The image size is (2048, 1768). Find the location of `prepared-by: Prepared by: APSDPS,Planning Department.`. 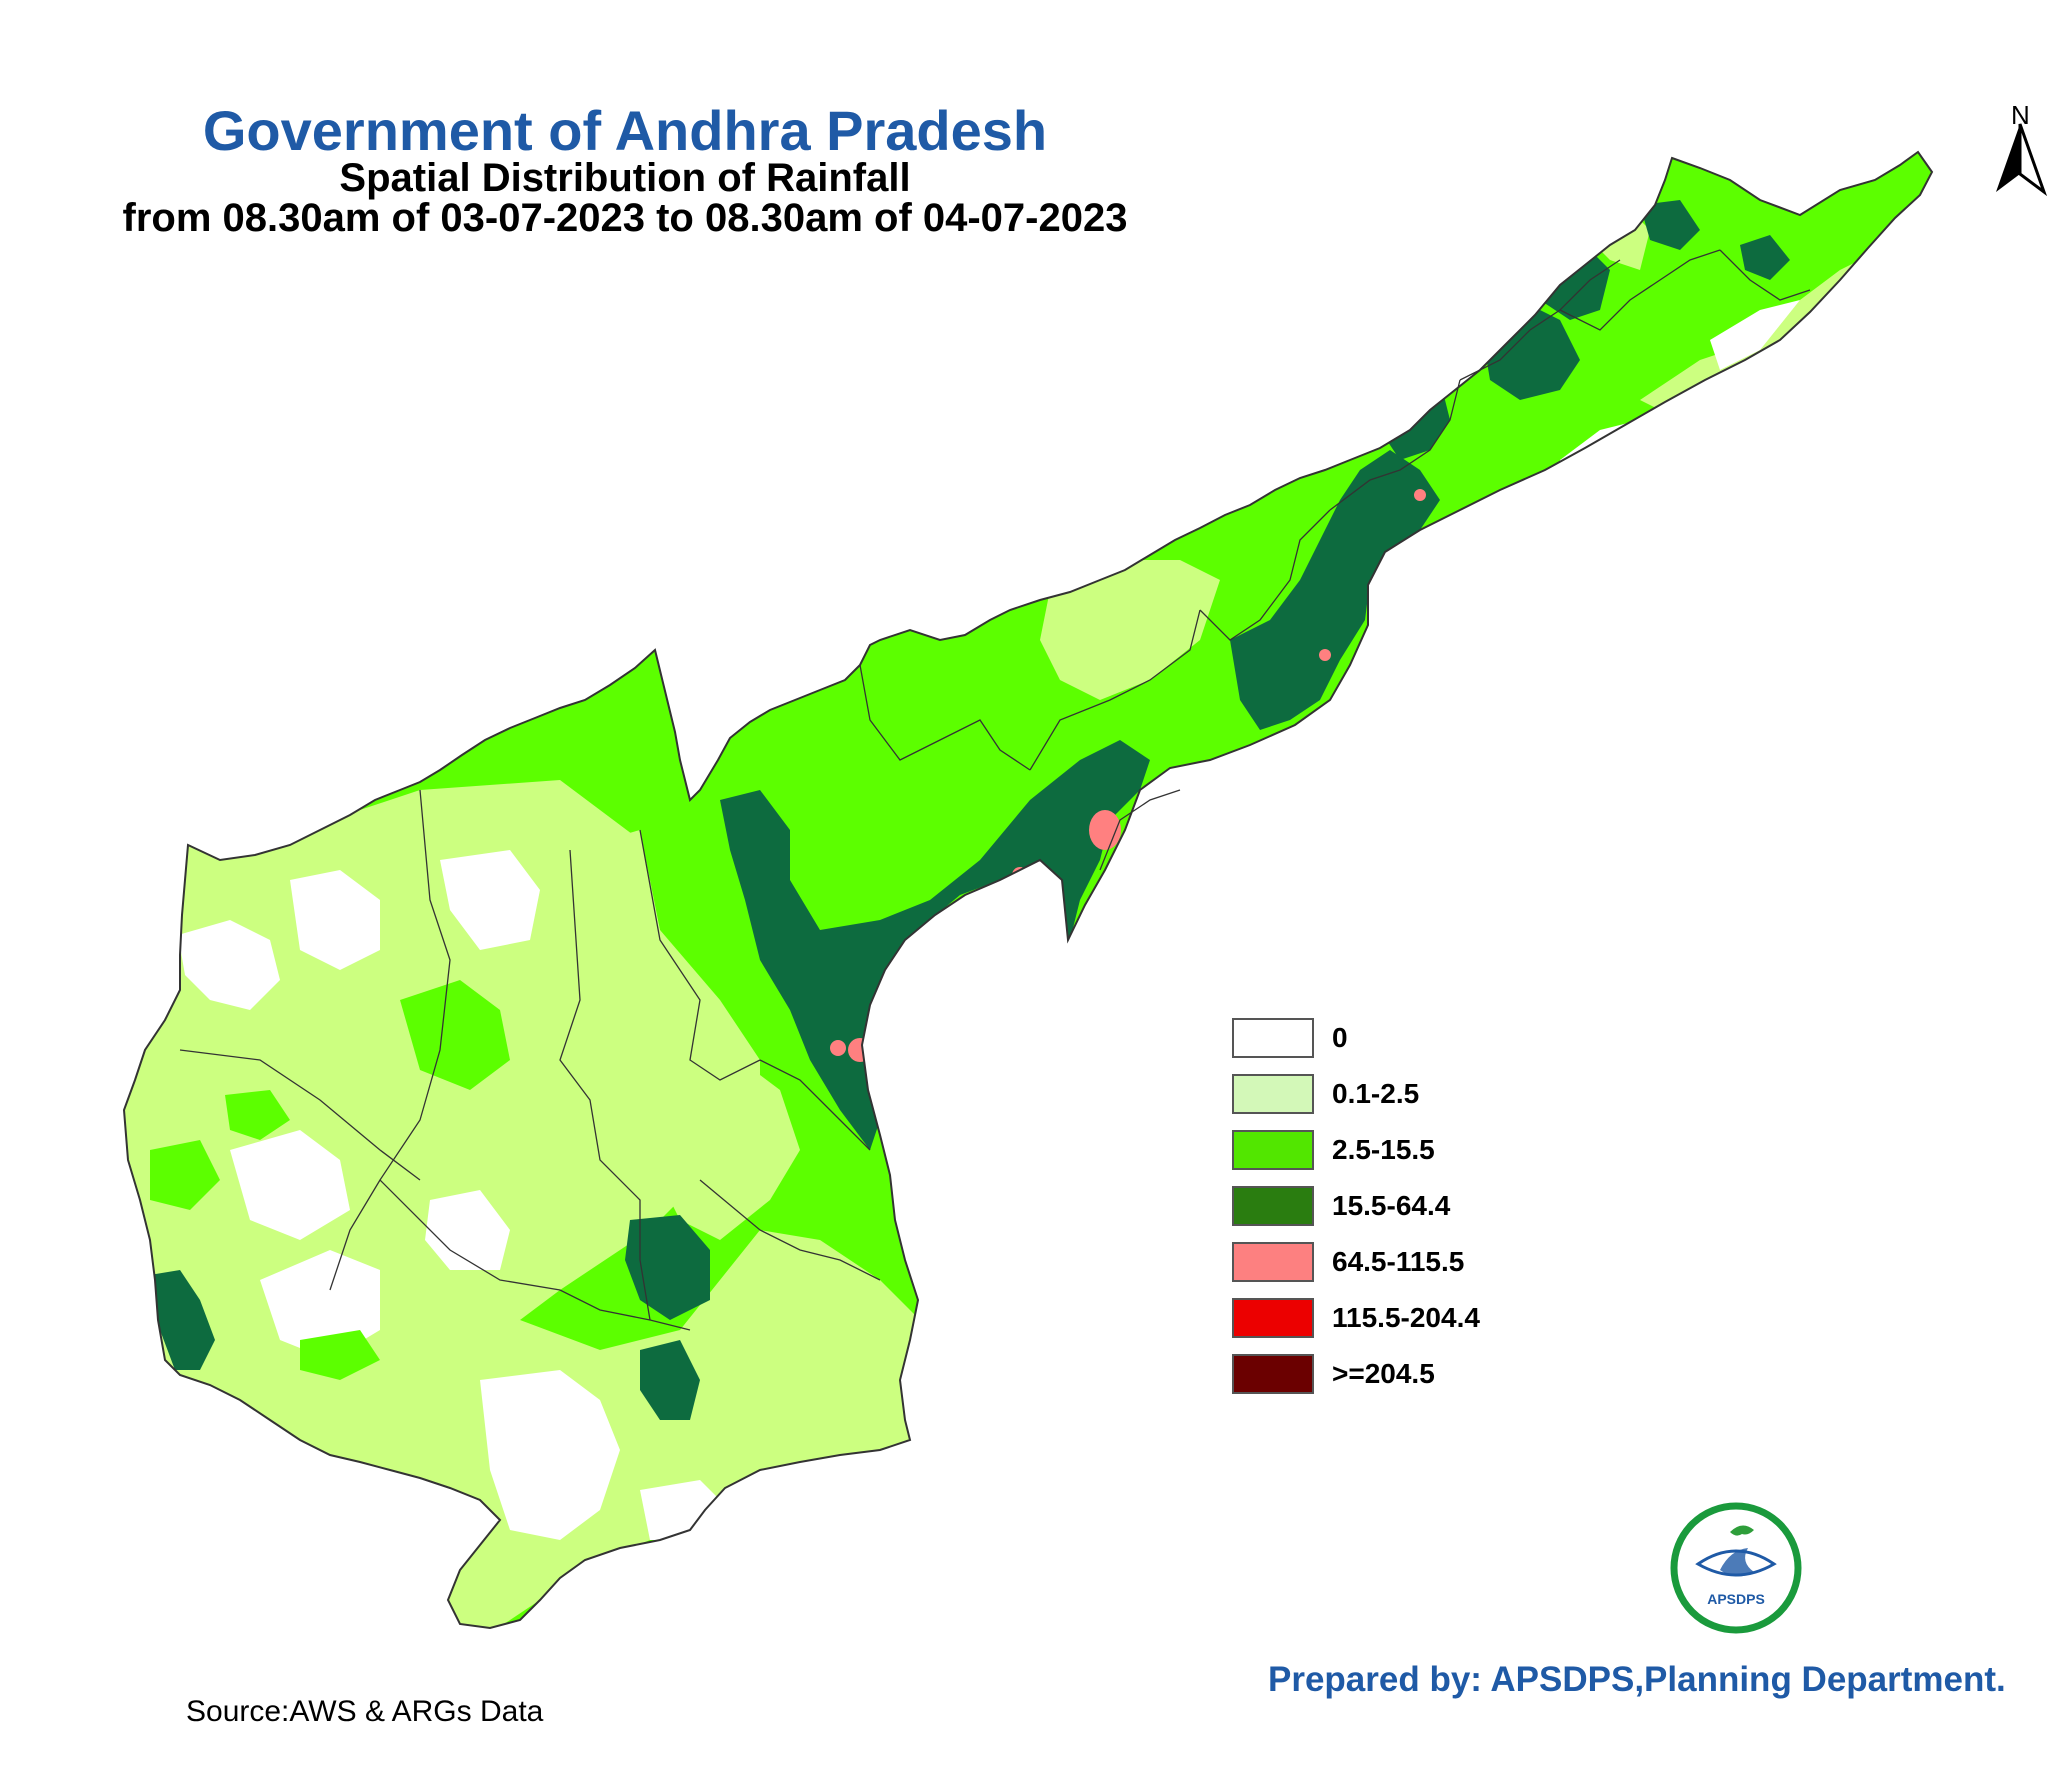

prepared-by: Prepared by: APSDPS,Planning Department. is located at coordinates (1637, 1679).